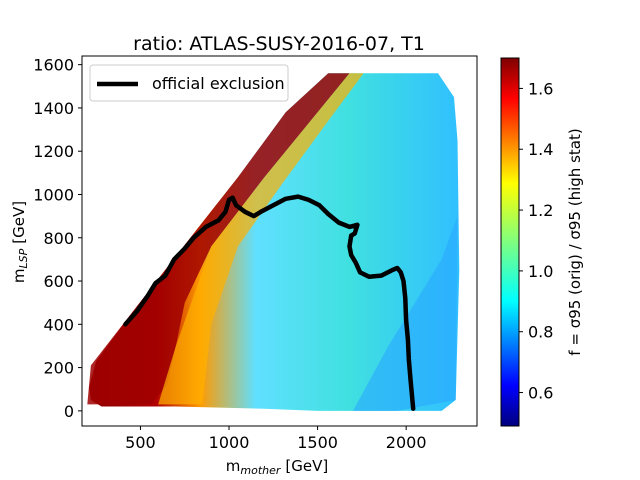 The height and width of the screenshot is (480, 640). Describe the element at coordinates (276, 439) in the screenshot. I see `x-axis-ticks: 500 1000 1500 2000` at that location.